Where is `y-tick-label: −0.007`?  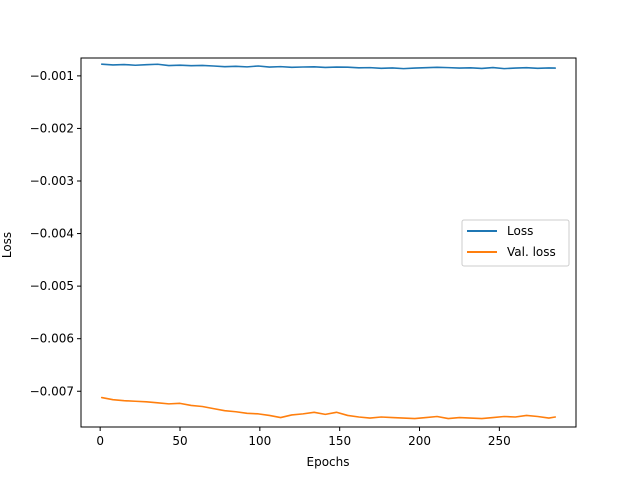 y-tick-label: −0.007 is located at coordinates (52, 391).